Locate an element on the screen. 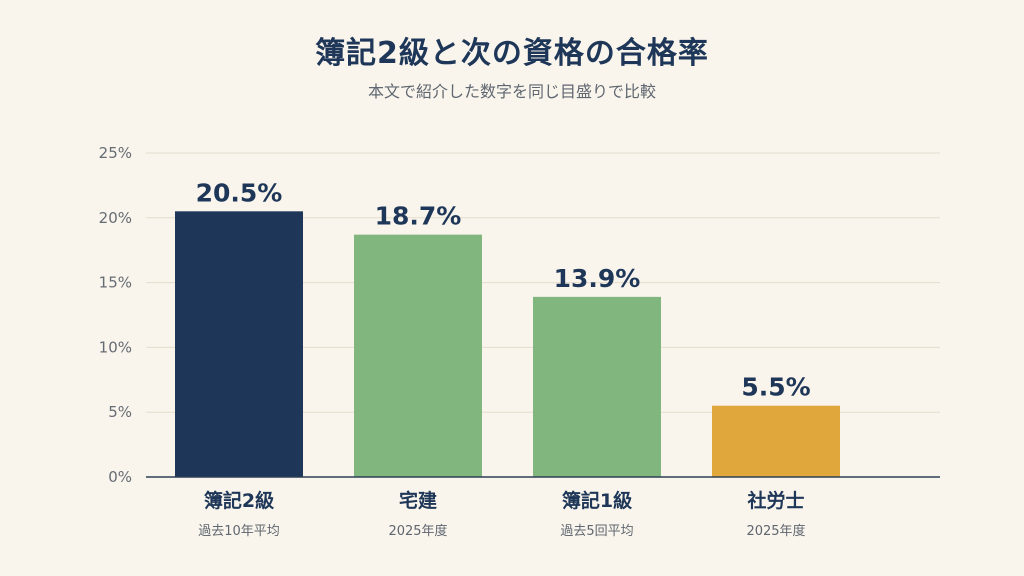 This screenshot has width=1024, height=576. x-tick-note: 過去10年平均 is located at coordinates (239, 531).